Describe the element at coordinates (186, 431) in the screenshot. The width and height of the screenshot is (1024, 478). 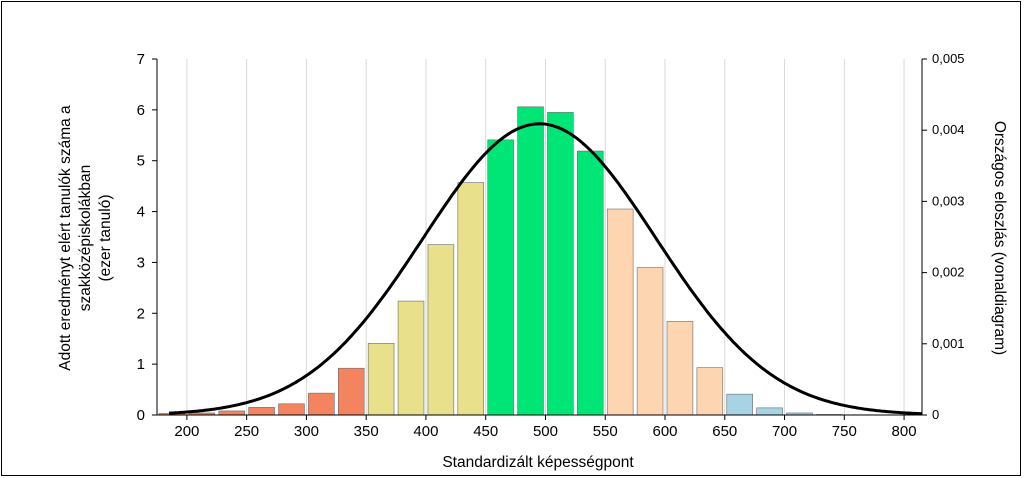
I see `x-tick-label: 200` at that location.